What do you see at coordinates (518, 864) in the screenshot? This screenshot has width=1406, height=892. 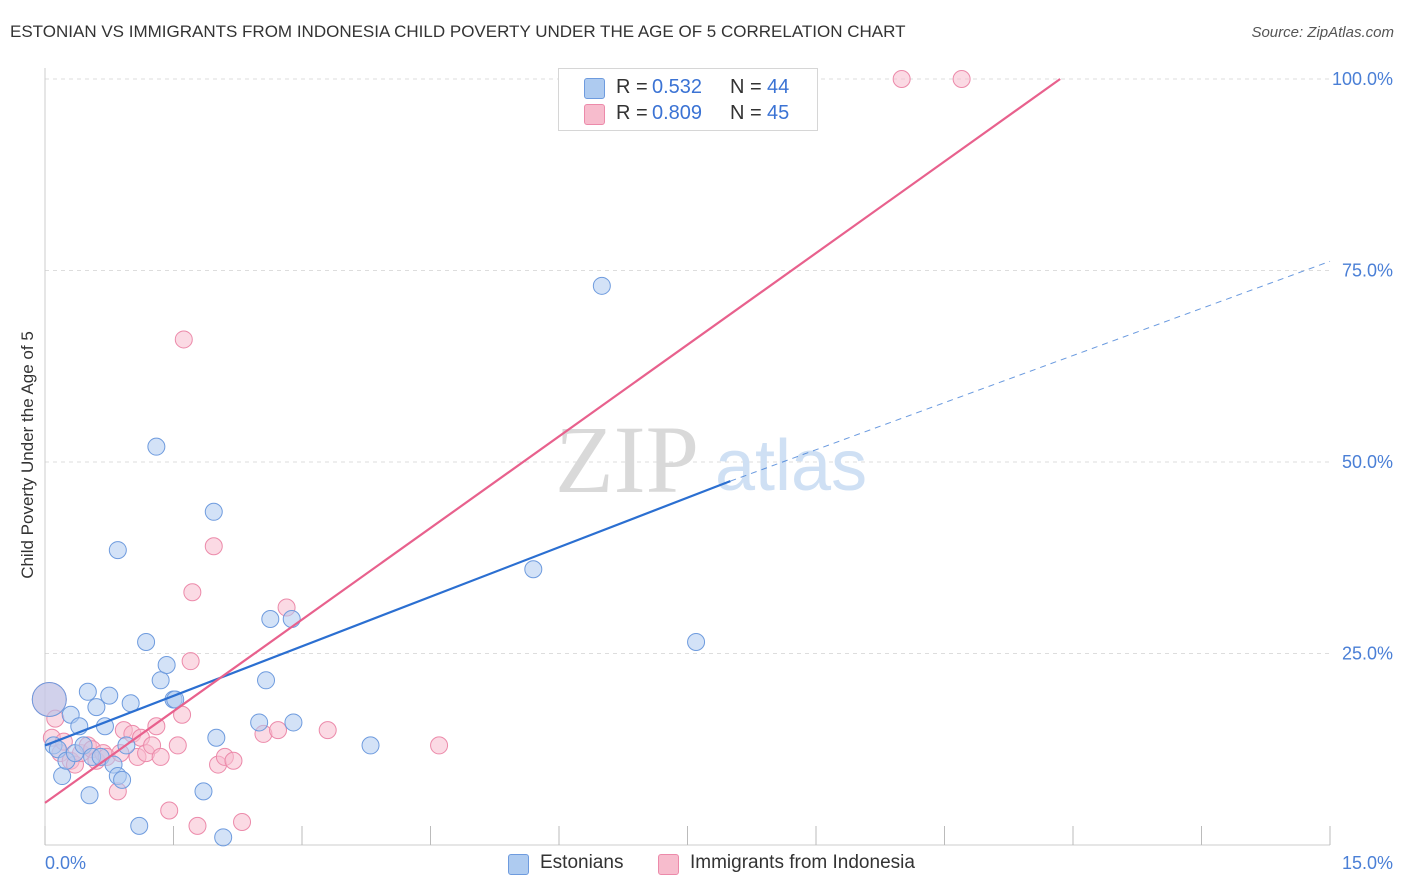 I see `series-swatch-blue` at bounding box center [518, 864].